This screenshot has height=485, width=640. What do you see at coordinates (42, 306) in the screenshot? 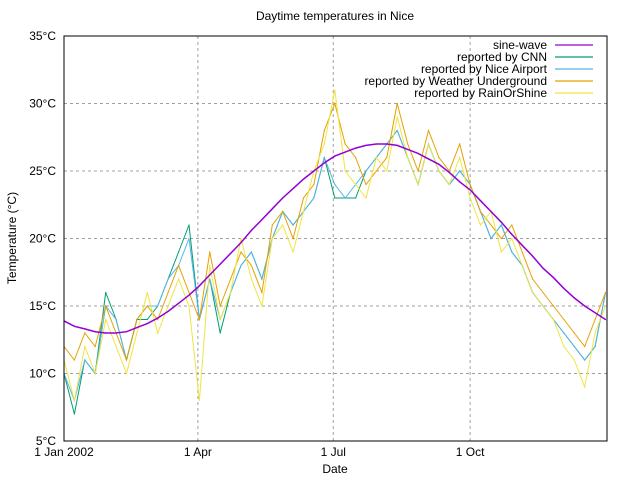
I see `y-tick-label: 15°C` at bounding box center [42, 306].